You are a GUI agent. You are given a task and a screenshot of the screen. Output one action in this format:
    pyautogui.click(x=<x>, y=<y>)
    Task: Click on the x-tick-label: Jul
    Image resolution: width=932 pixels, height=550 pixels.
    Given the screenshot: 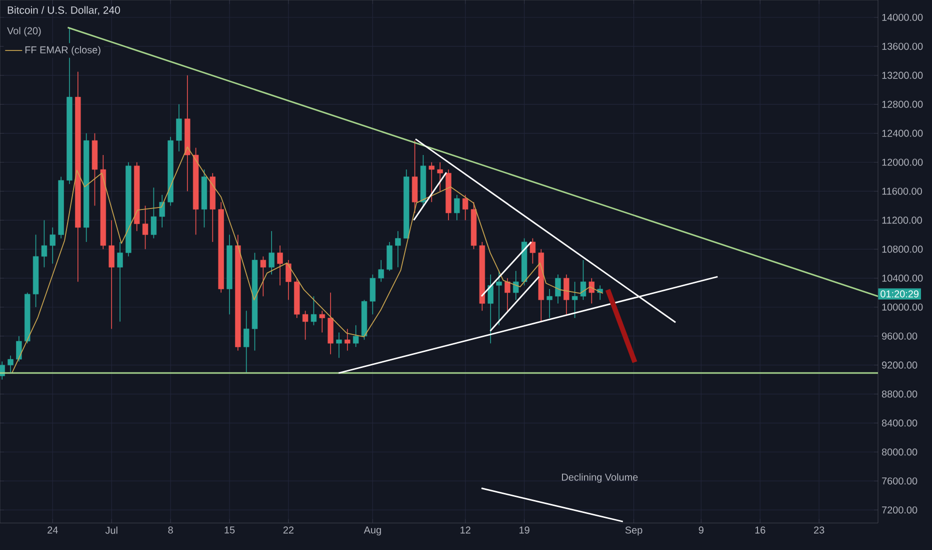 What is the action you would take?
    pyautogui.click(x=111, y=530)
    